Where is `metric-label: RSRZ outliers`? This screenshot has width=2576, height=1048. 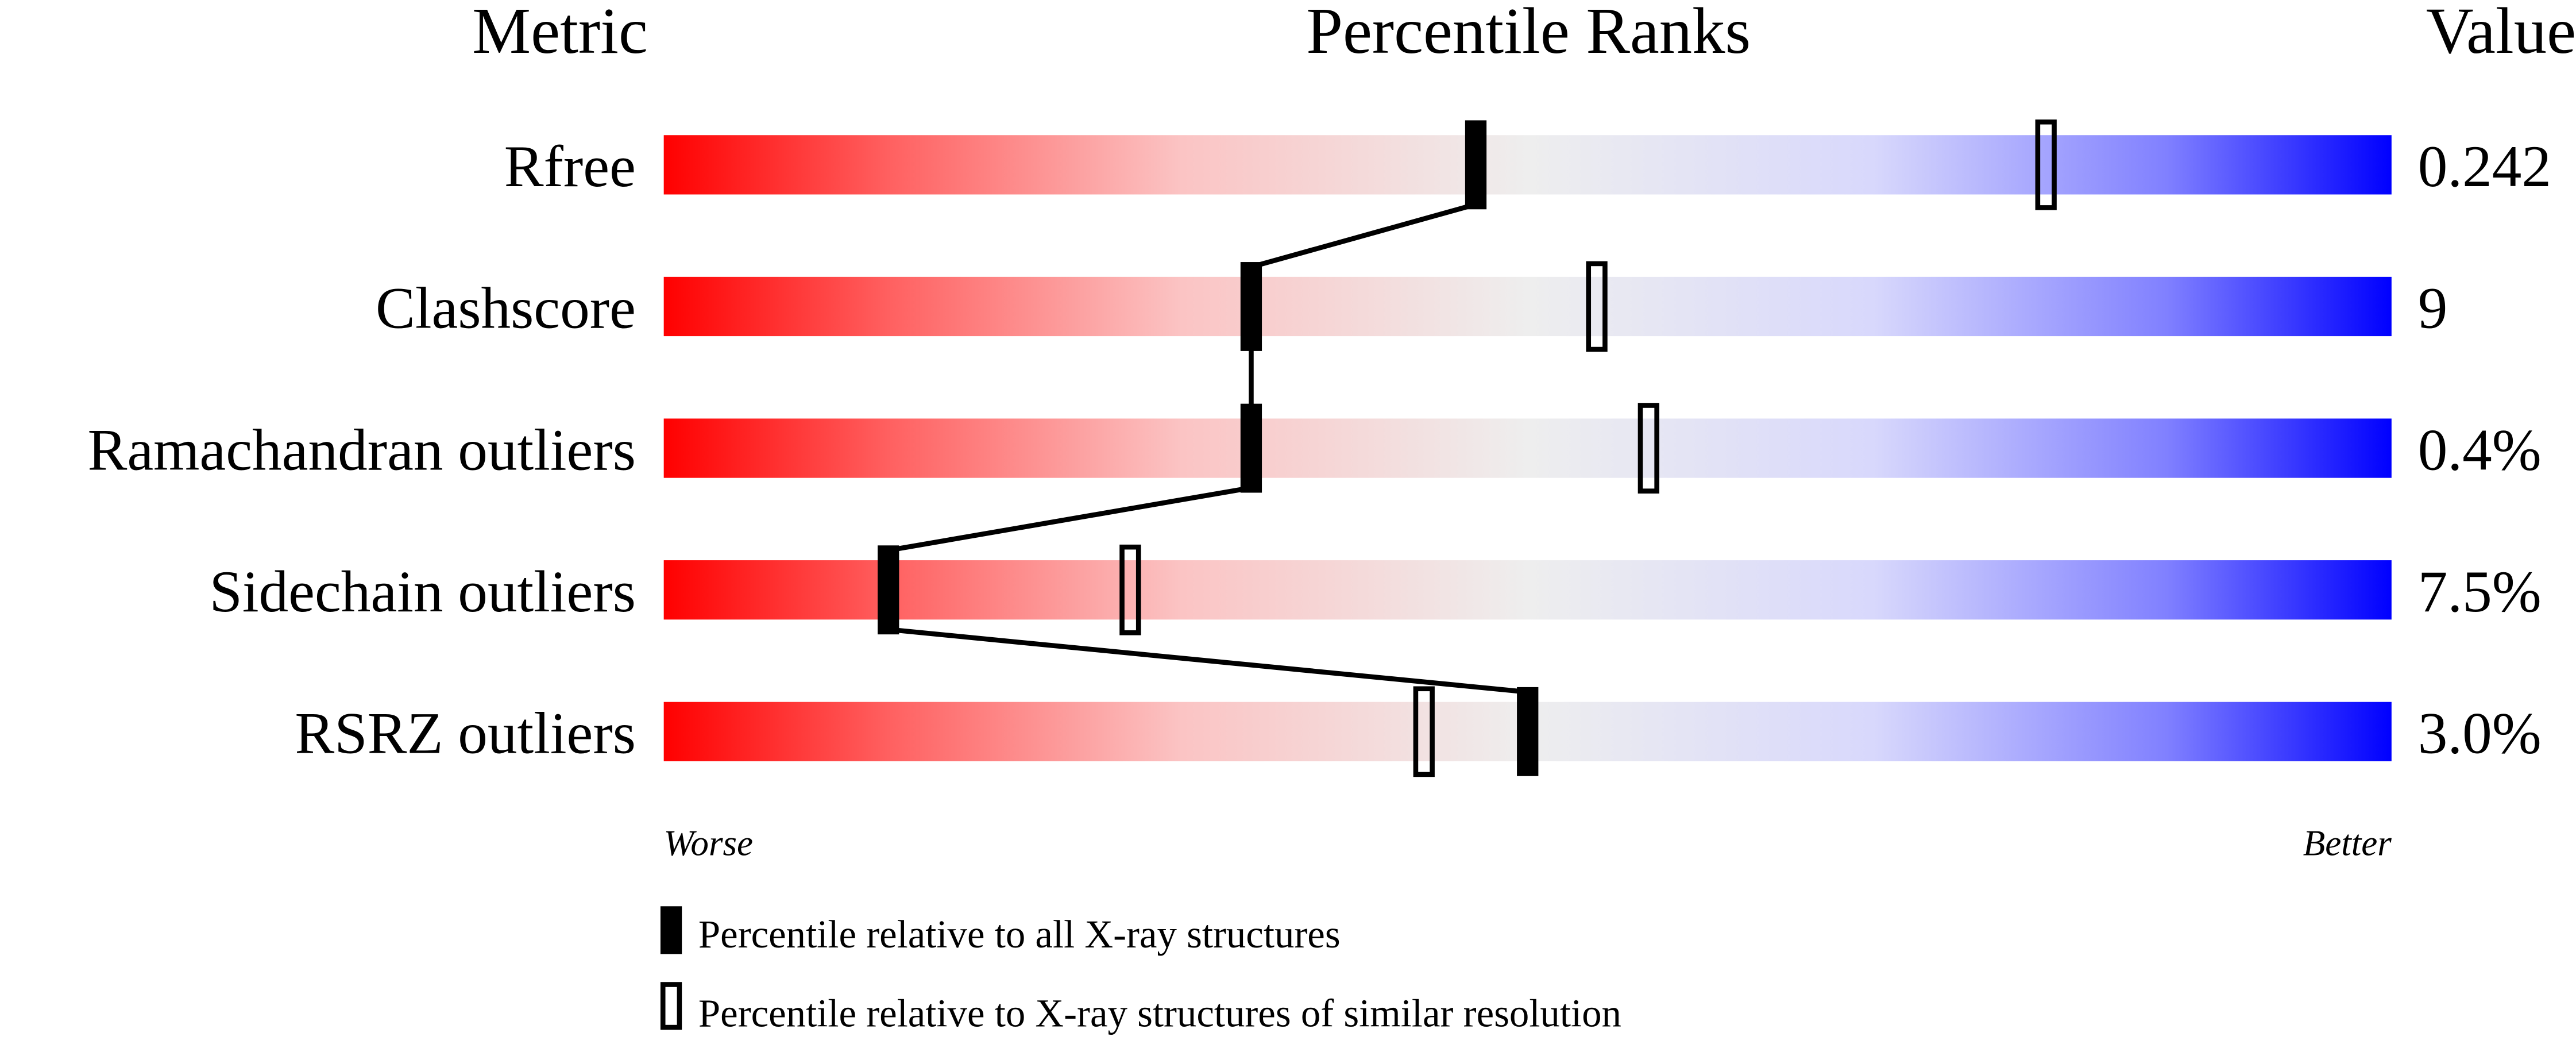
metric-label: RSRZ outliers is located at coordinates (465, 733).